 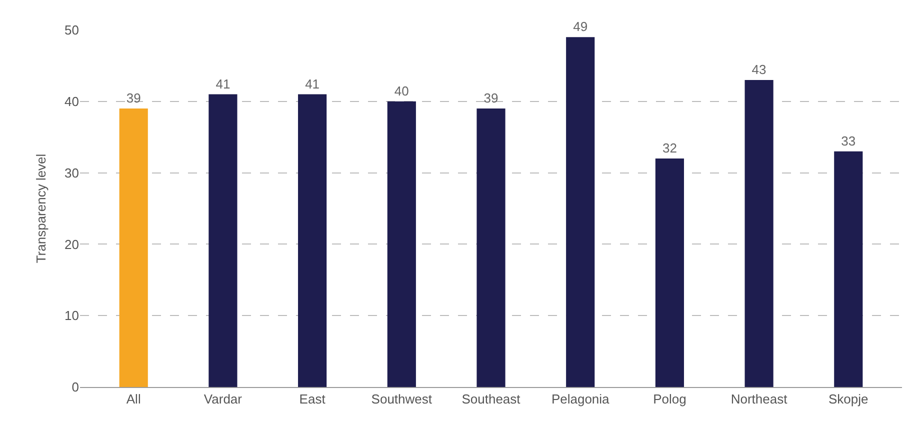 What do you see at coordinates (580, 26) in the screenshot?
I see `data-label: 49` at bounding box center [580, 26].